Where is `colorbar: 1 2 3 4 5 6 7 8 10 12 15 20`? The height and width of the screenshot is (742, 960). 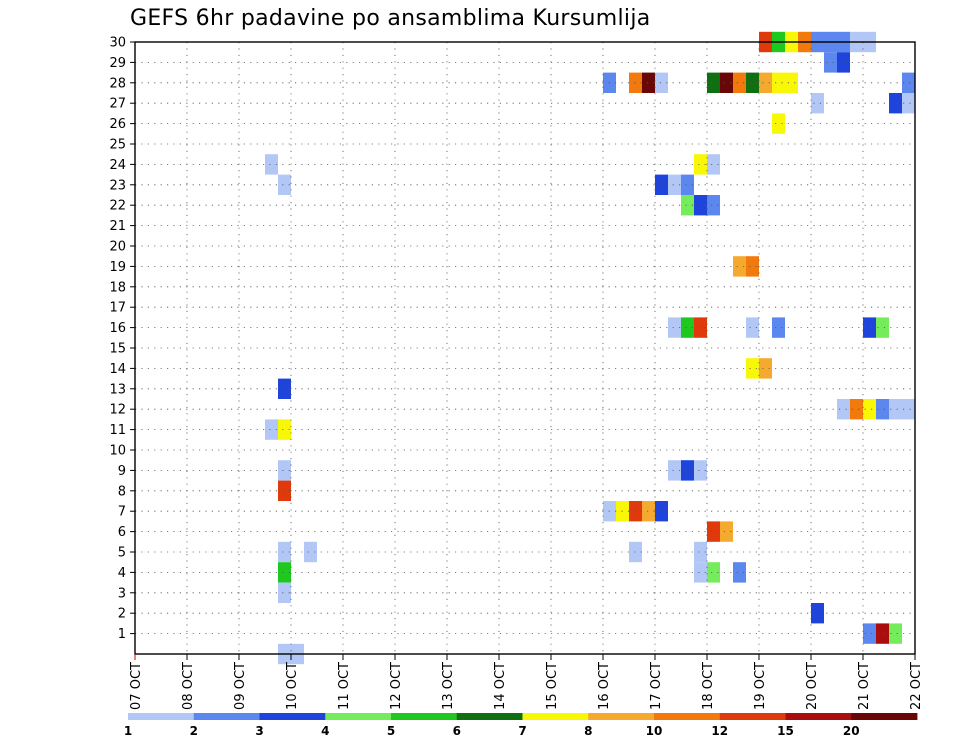 colorbar: 1 2 3 4 5 6 7 8 10 12 15 20 is located at coordinates (521, 725).